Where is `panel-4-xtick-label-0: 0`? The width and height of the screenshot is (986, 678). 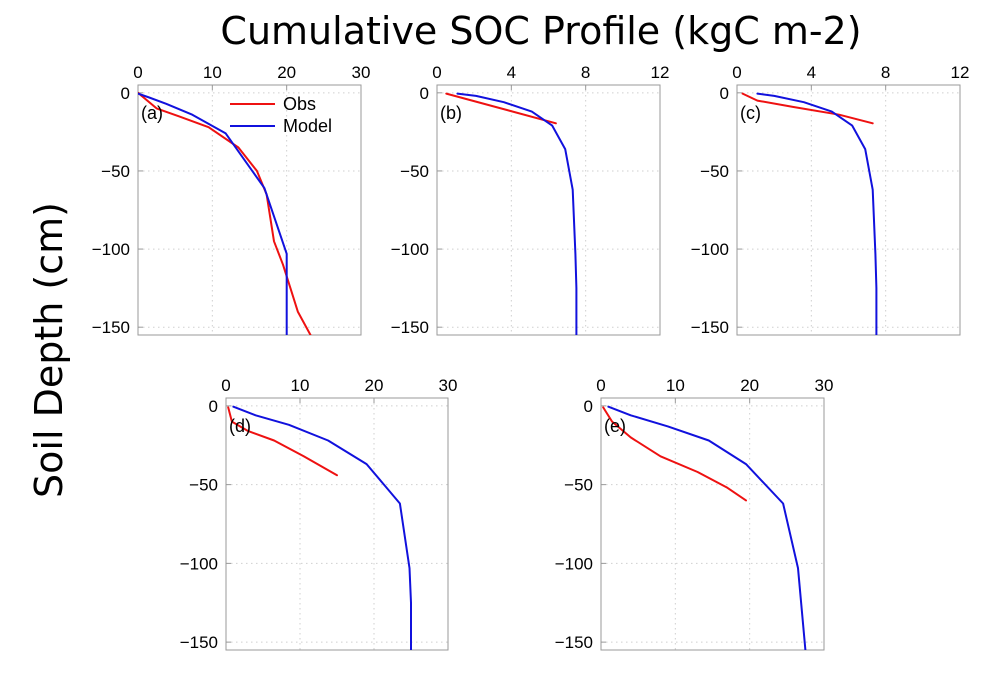
panel-4-xtick-label-0: 0 is located at coordinates (225, 385).